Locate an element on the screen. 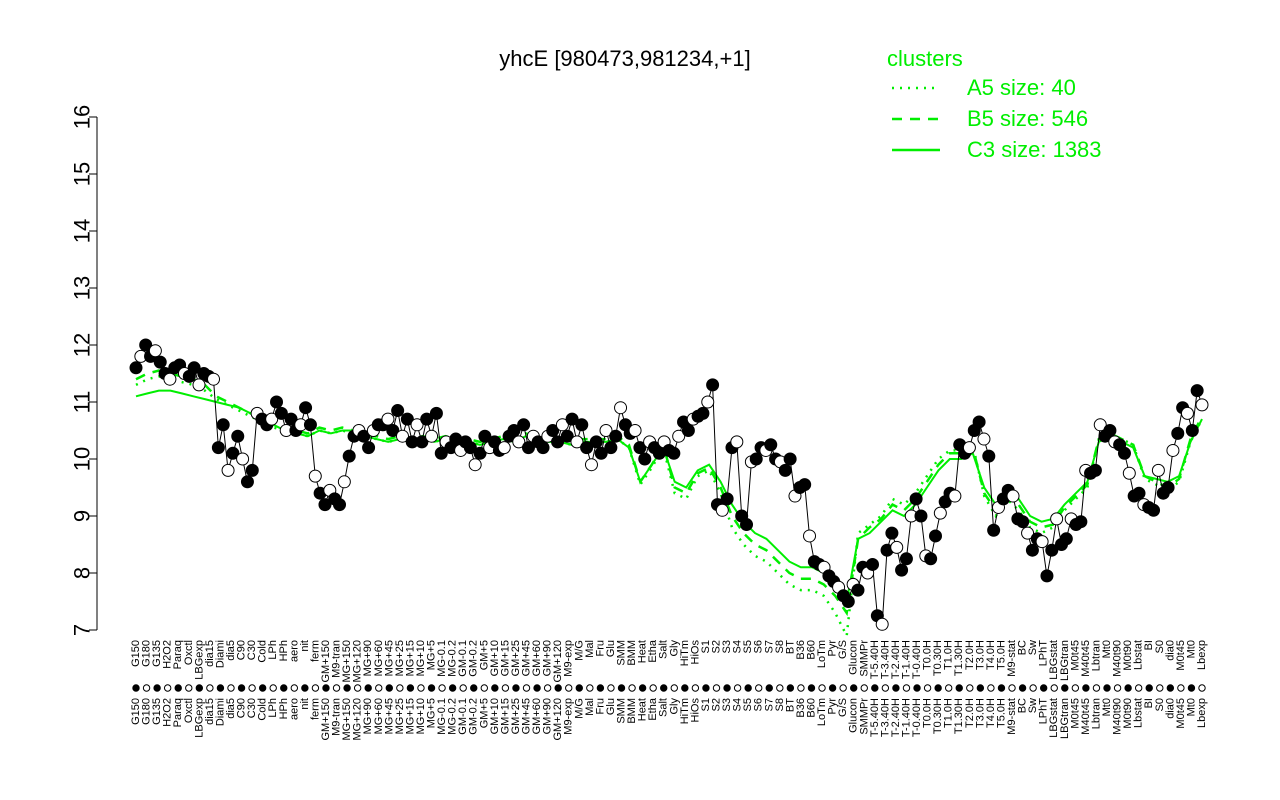  x-tick-label: G150 is located at coordinates (136, 711).